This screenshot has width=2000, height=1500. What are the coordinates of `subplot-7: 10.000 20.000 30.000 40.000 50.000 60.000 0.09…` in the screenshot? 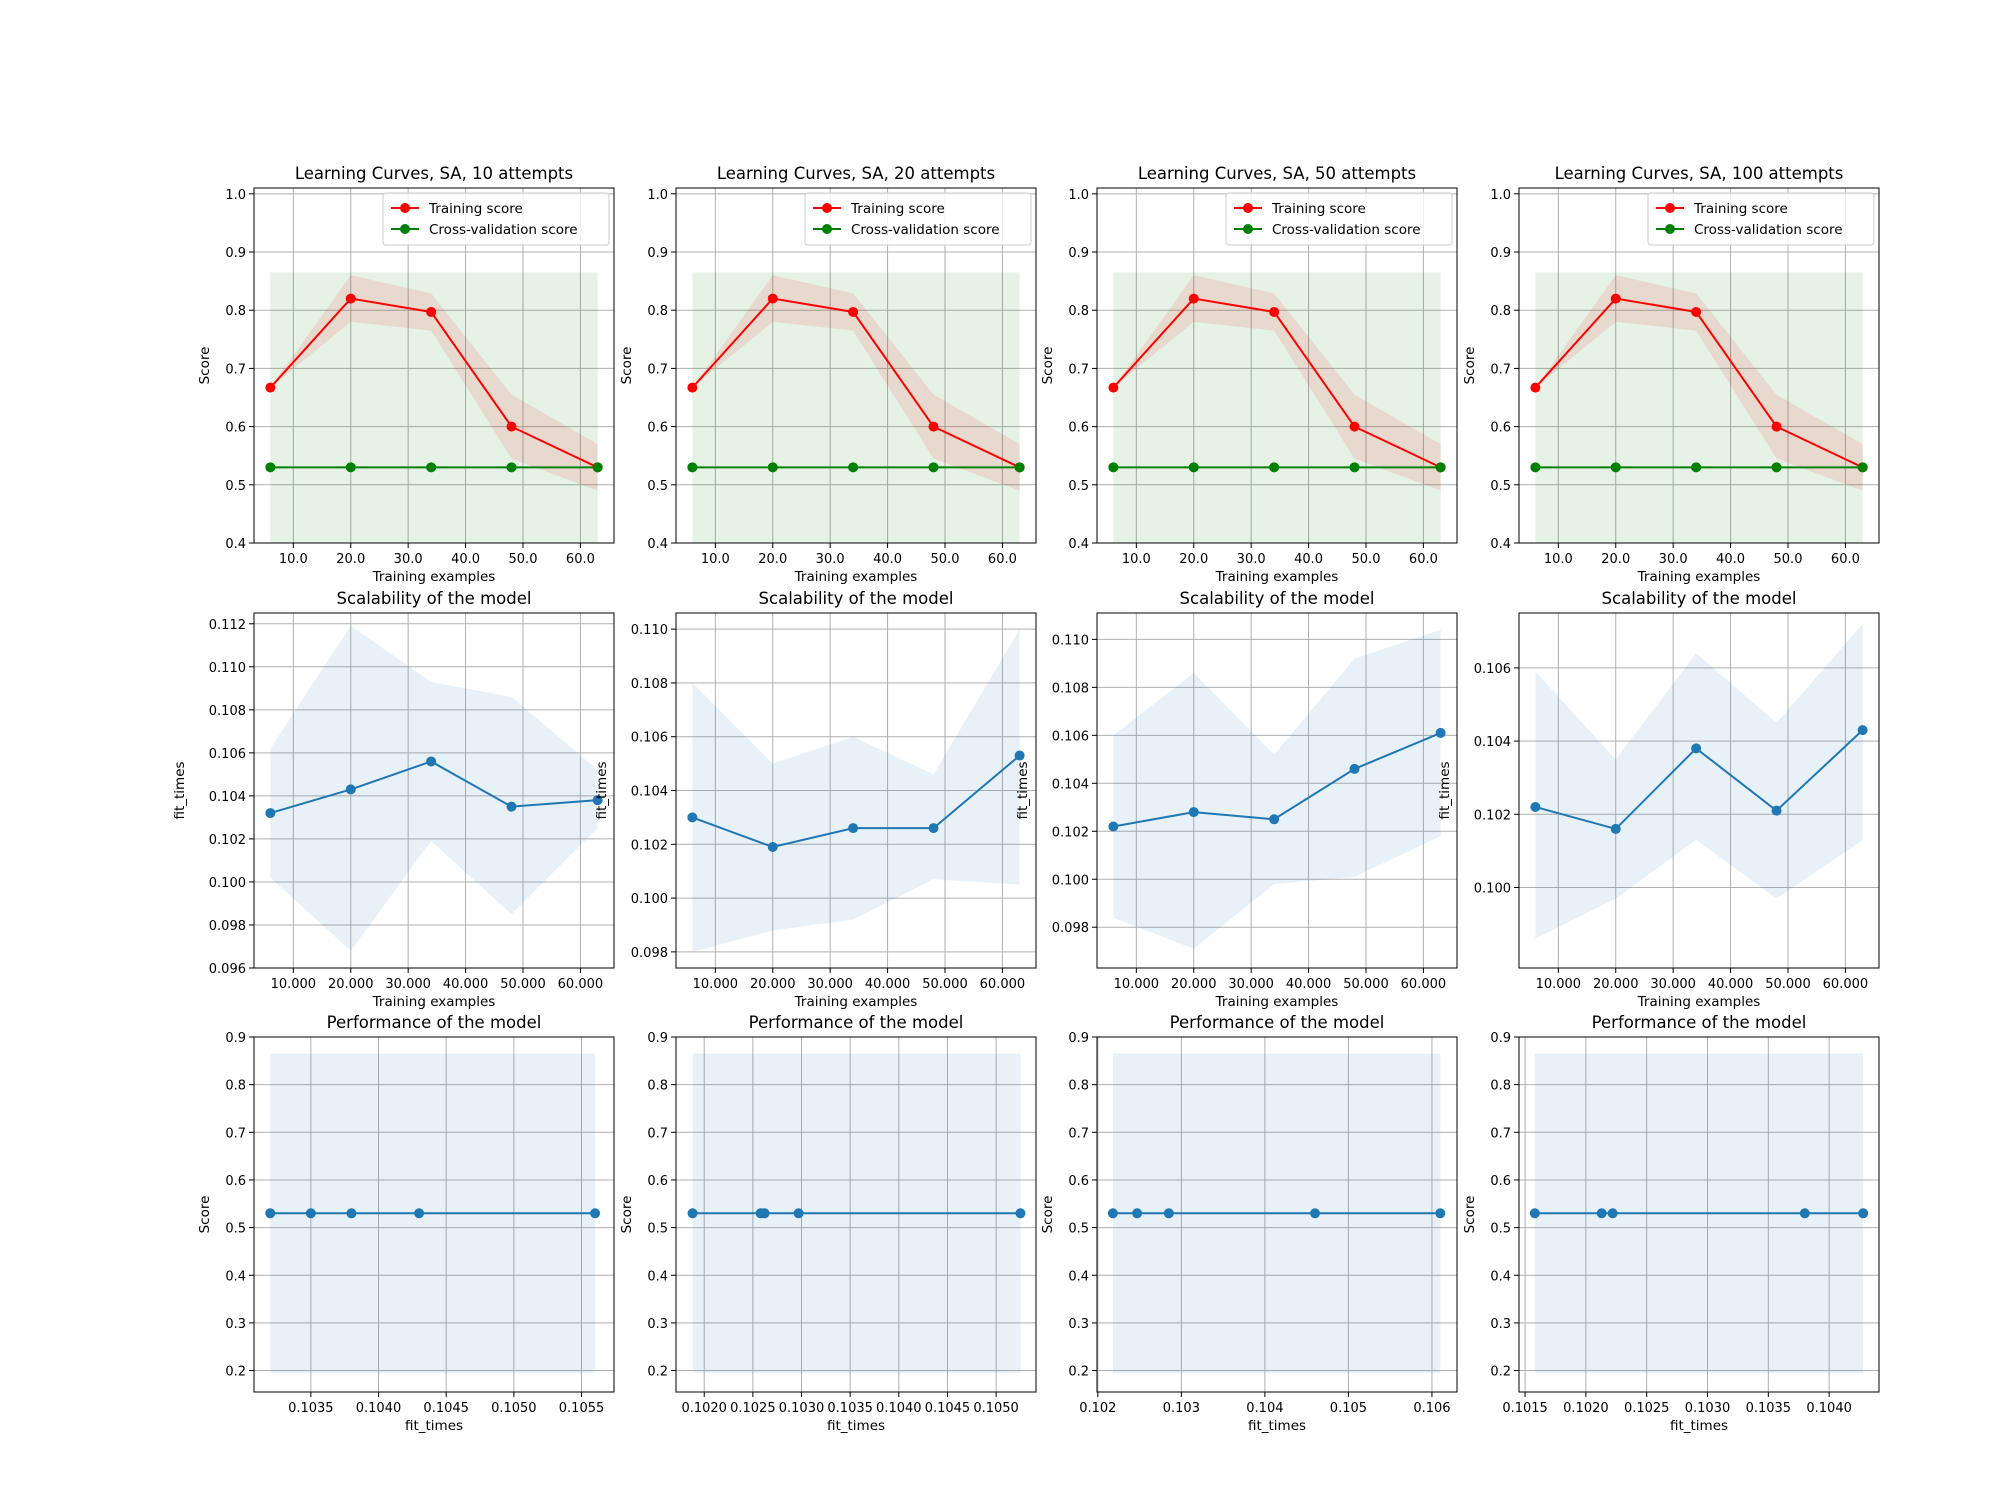 It's located at (1236, 799).